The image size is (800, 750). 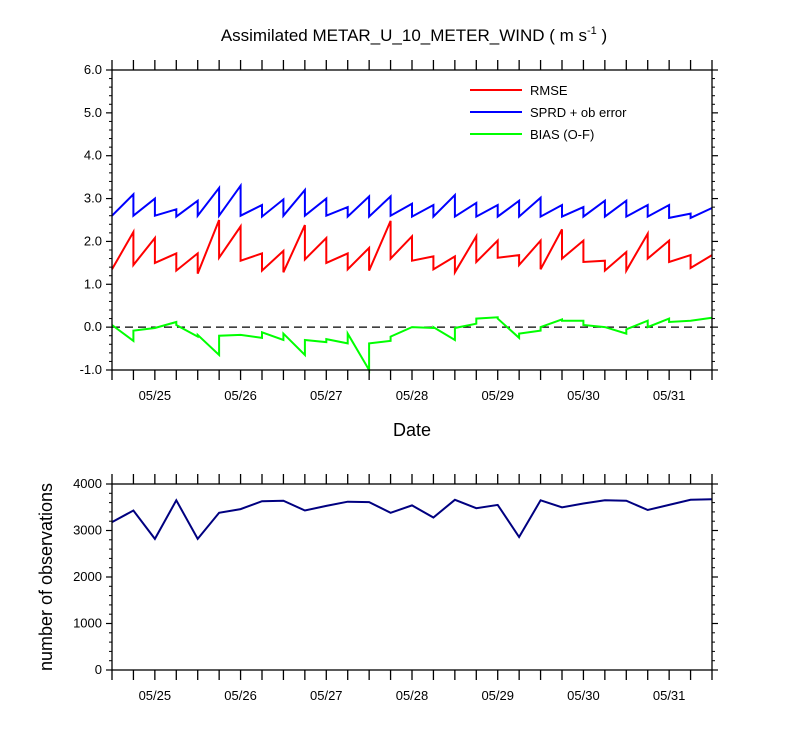 I want to click on y-tick-label: -1.0, so click(x=91, y=369).